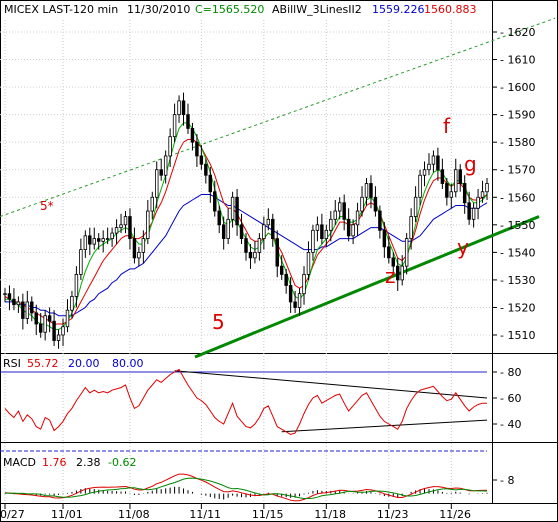 Image resolution: width=558 pixels, height=522 pixels. What do you see at coordinates (134, 514) in the screenshot?
I see `x-tick-label: 11/08` at bounding box center [134, 514].